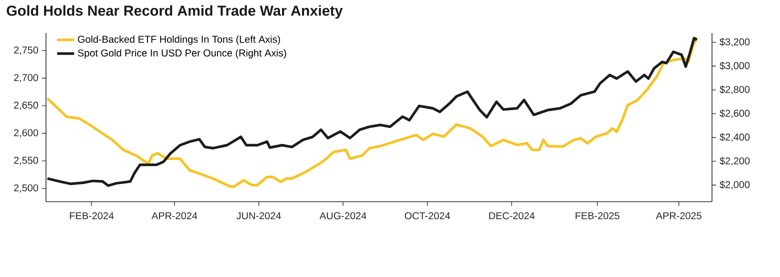 Image resolution: width=780 pixels, height=277 pixels. What do you see at coordinates (182, 53) in the screenshot?
I see `legend-label: Spot Gold Price In USD Per Ounce (Right Axis)` at bounding box center [182, 53].